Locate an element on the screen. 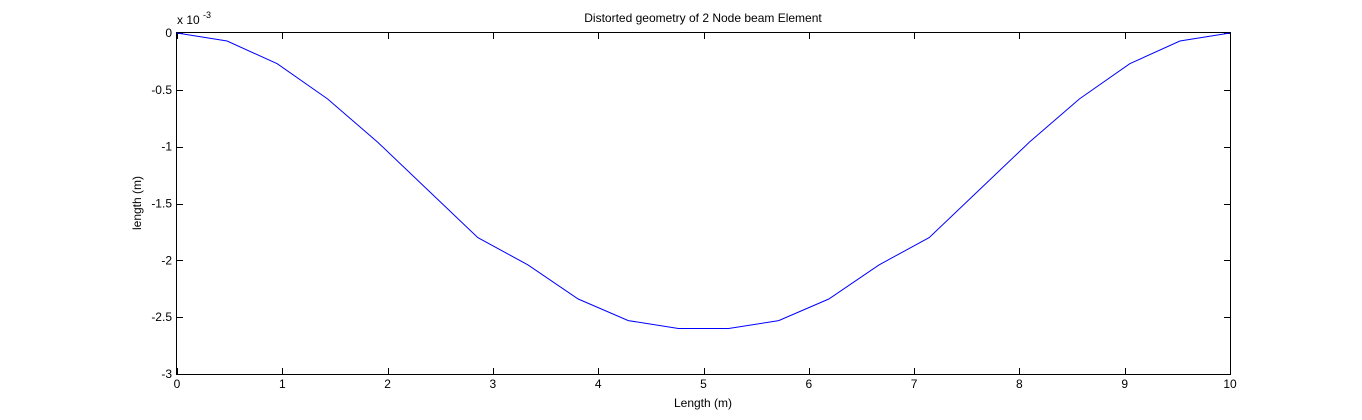  y-multiplier-label: x 10 -3 is located at coordinates (194, 18).